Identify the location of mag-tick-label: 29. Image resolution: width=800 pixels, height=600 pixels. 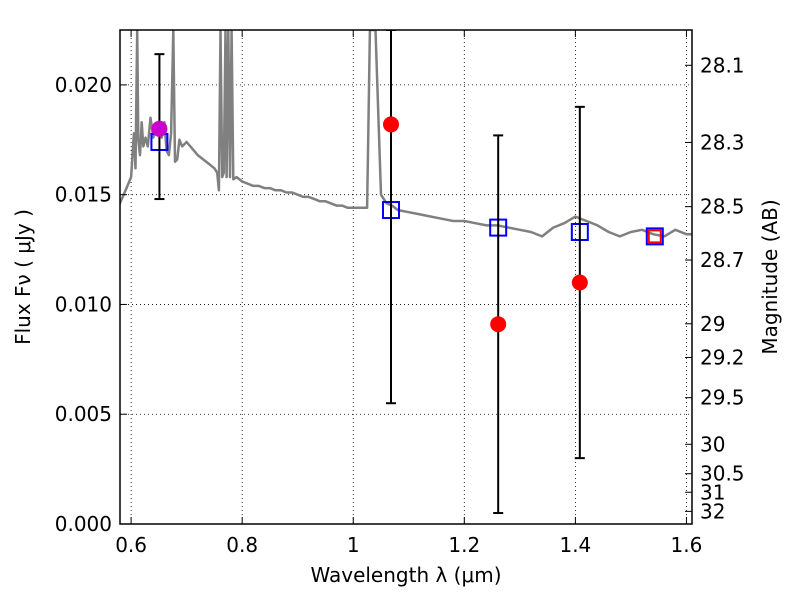
(712, 324).